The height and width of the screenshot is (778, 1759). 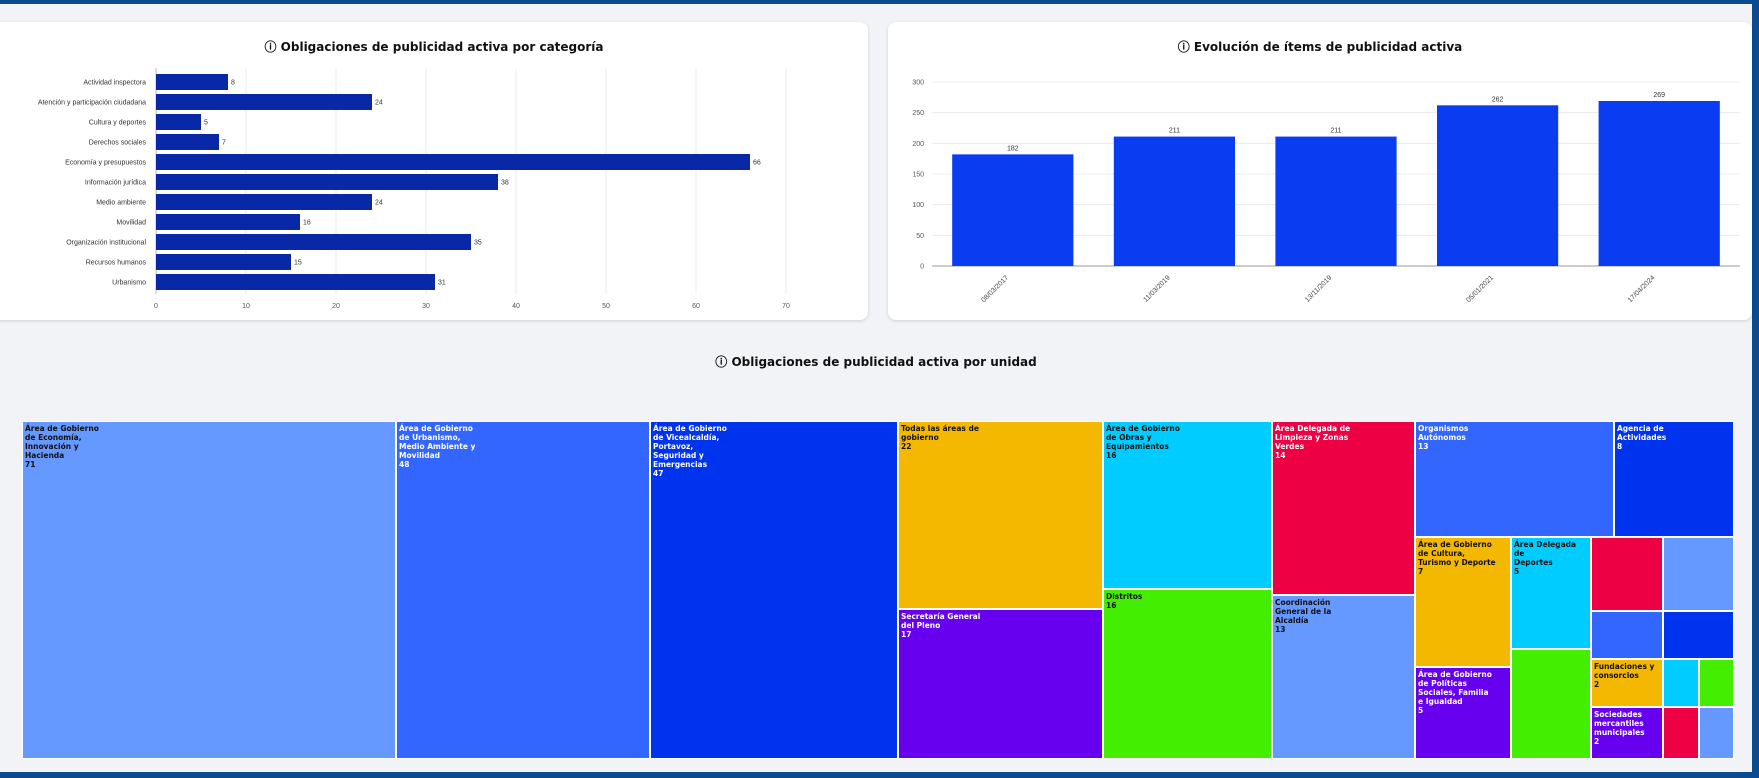 What do you see at coordinates (118, 123) in the screenshot?
I see `category-label: Cultura y deportes` at bounding box center [118, 123].